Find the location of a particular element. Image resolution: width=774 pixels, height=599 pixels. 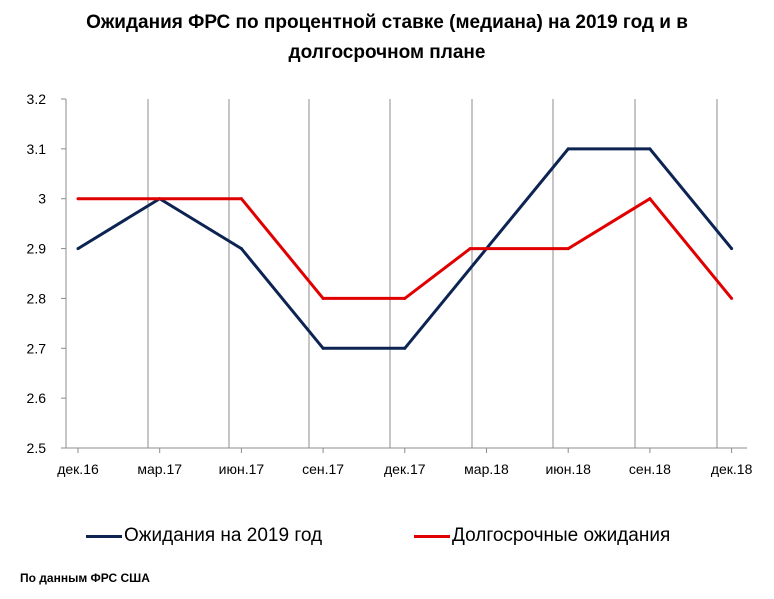

x-tick-label: дек.17 is located at coordinates (405, 469).